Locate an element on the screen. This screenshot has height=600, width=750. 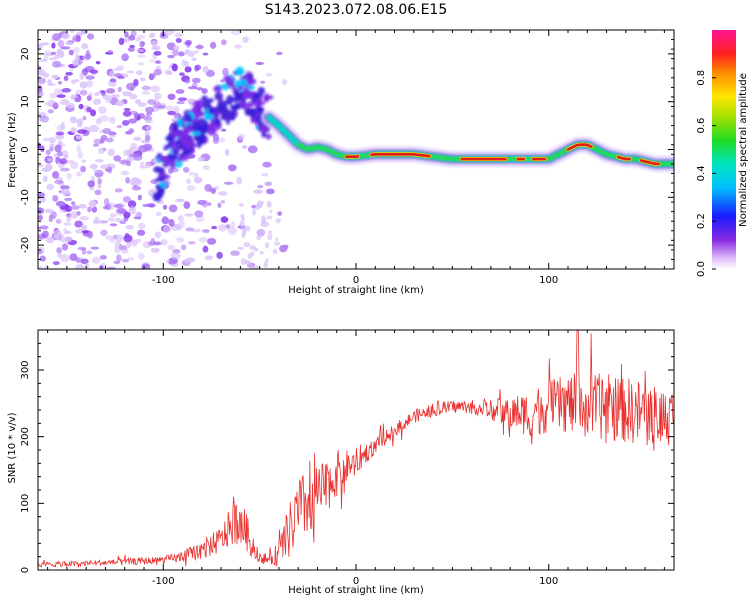
snr-xlabel: Height of straight line (km) is located at coordinates (356, 590).